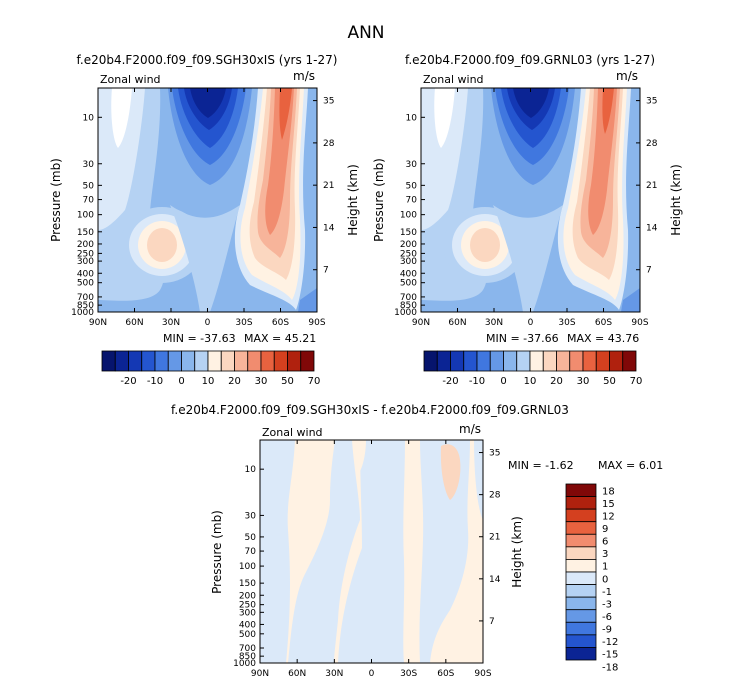 Image resolution: width=733 pixels, height=686 pixels. Describe the element at coordinates (492, 622) in the screenshot. I see `y2-tick-label: 7` at that location.